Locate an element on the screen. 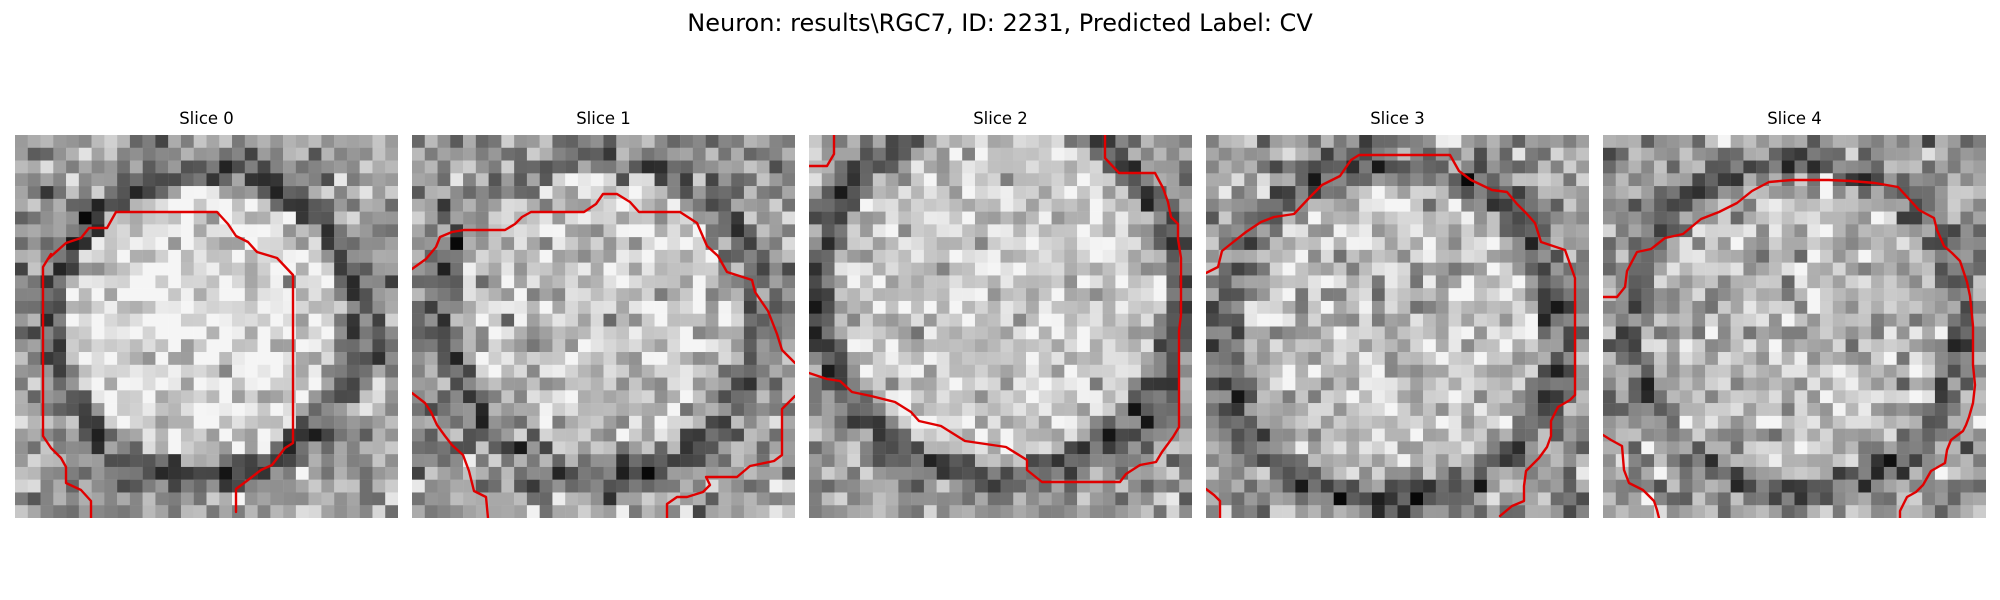 Image resolution: width=2000 pixels, height=600 pixels. slice-panel-2: Slice 2 is located at coordinates (1000, 314).